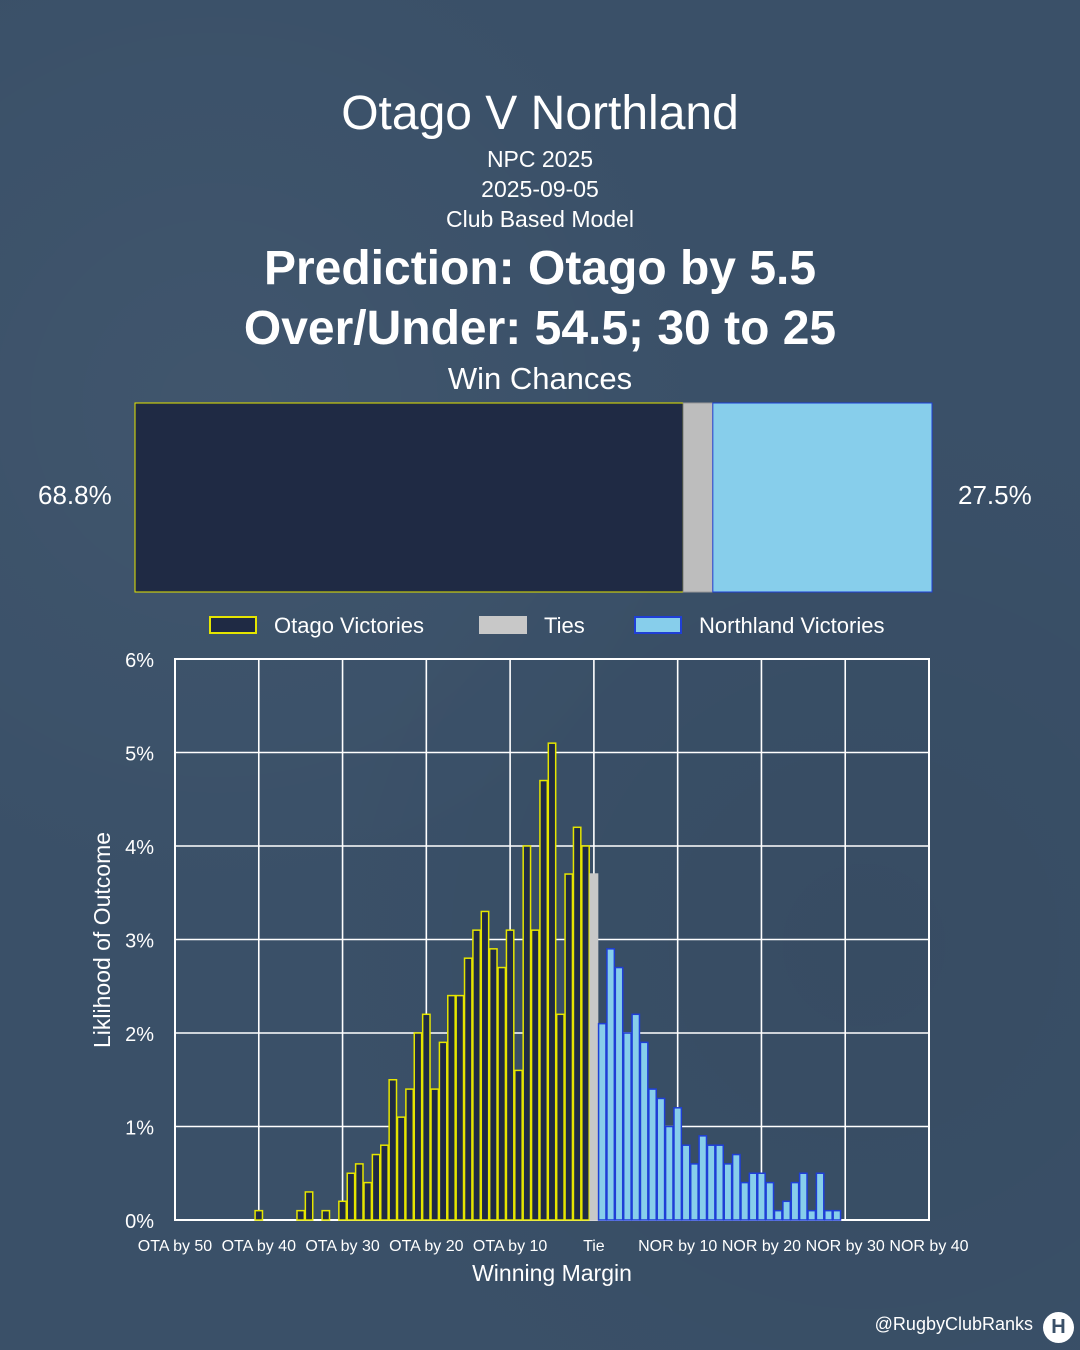  What do you see at coordinates (594, 1047) in the screenshot?
I see `bar-ties` at bounding box center [594, 1047].